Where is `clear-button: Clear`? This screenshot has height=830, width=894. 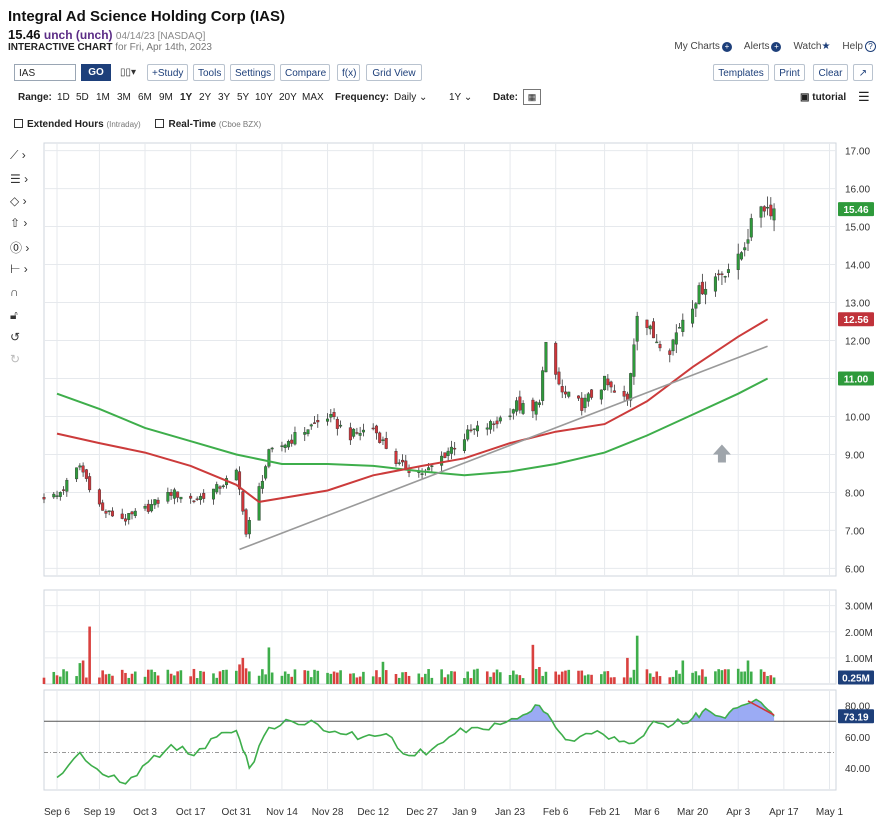
clear-button: Clear is located at coordinates (830, 72).